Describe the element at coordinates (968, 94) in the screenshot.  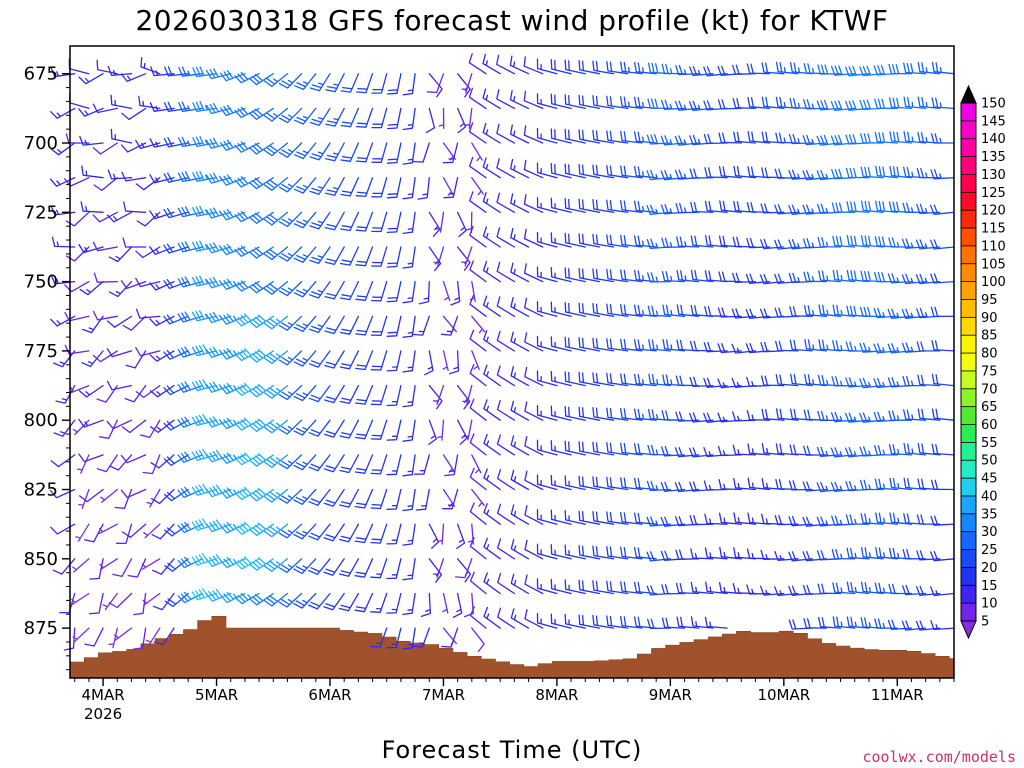
I see `colorbar-top-arrow` at that location.